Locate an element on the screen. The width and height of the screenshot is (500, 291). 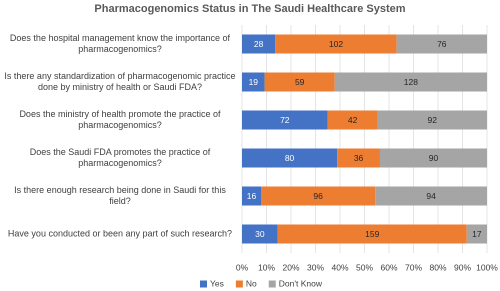
legend-label: Don't Know is located at coordinates (301, 283).